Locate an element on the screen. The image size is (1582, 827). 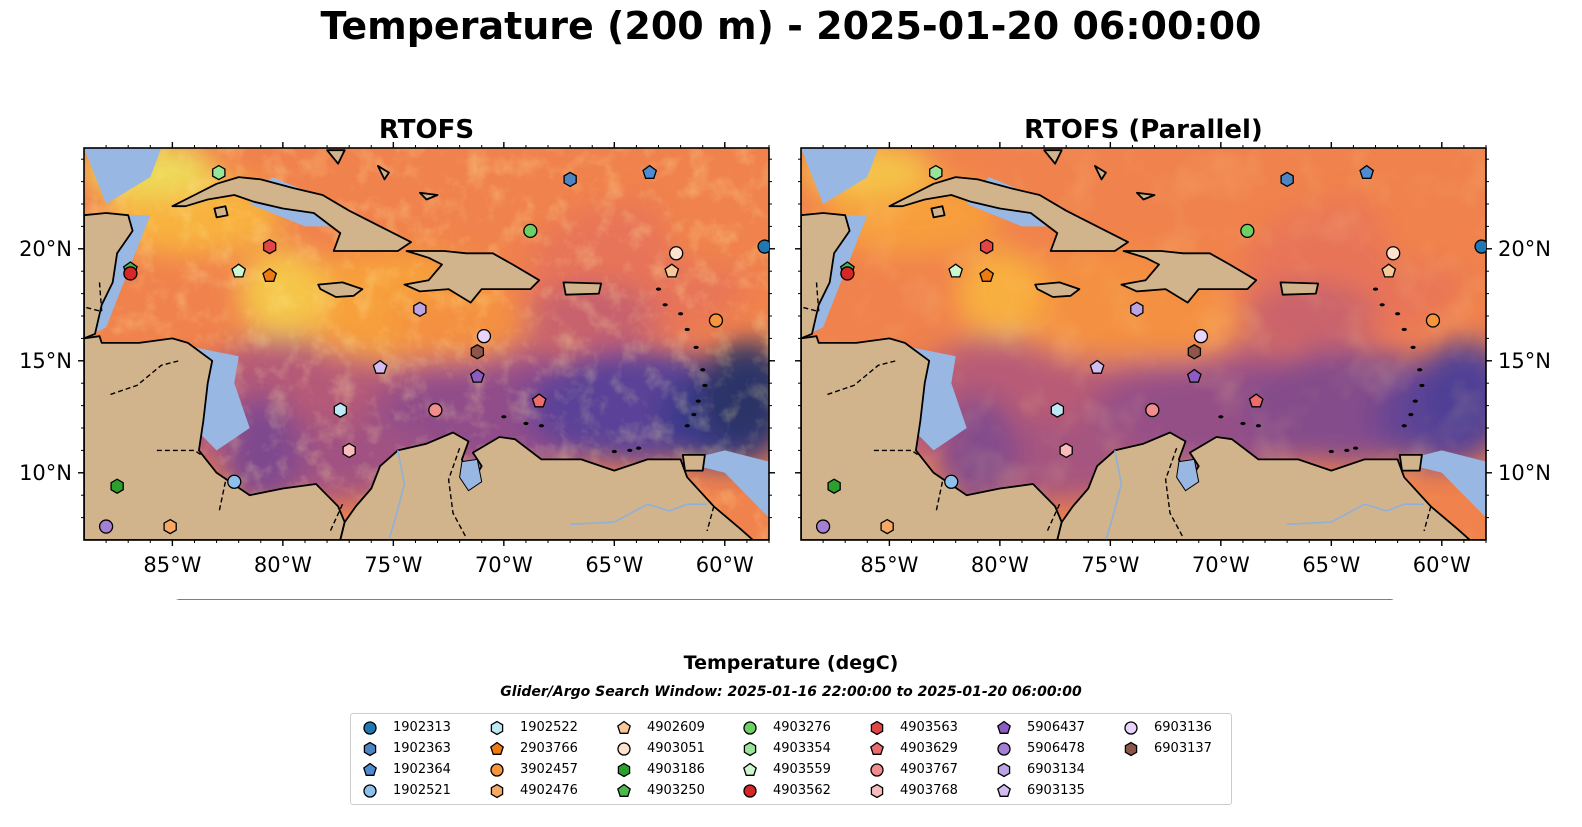
legend-column: 1902313 1902363 1902364 1902521 is located at coordinates (406, 759).